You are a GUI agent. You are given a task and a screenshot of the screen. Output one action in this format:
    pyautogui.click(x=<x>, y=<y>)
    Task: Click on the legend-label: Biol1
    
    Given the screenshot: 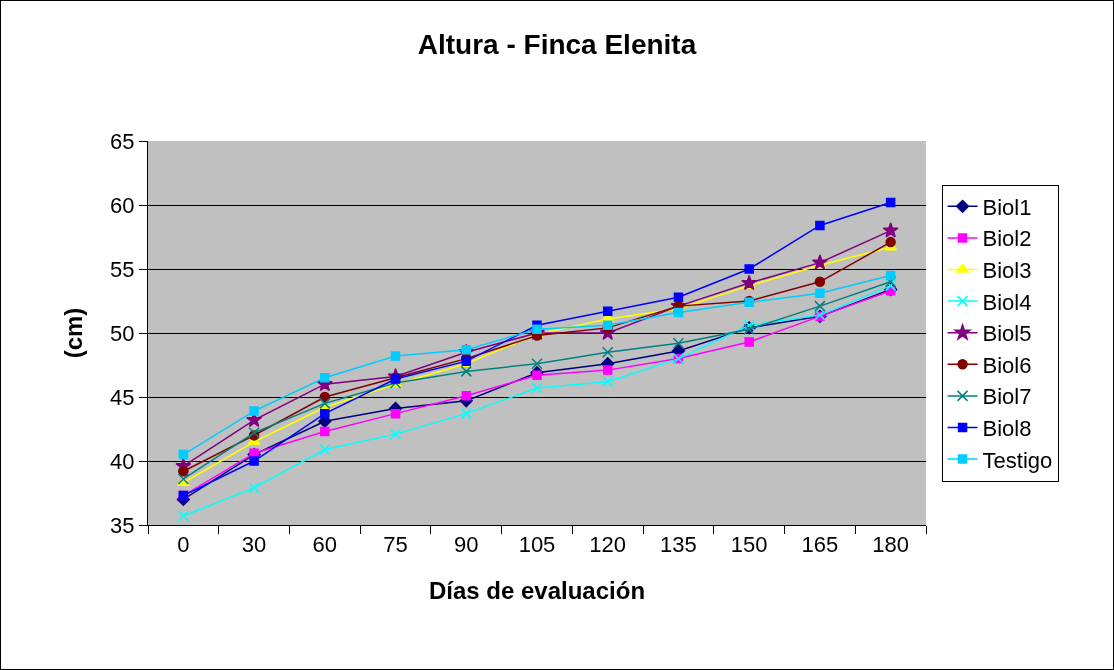 What is the action you would take?
    pyautogui.click(x=1007, y=207)
    